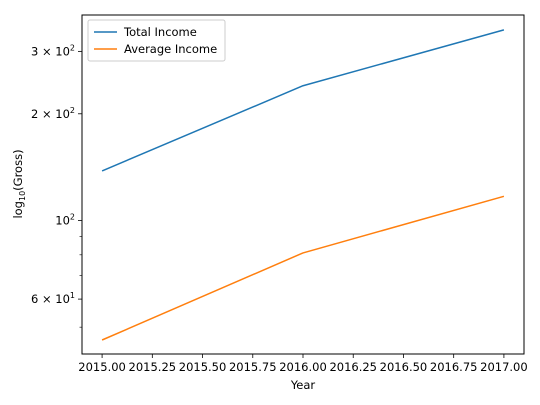  What do you see at coordinates (303, 367) in the screenshot?
I see `x-tick-label-4: 2016.00` at bounding box center [303, 367].